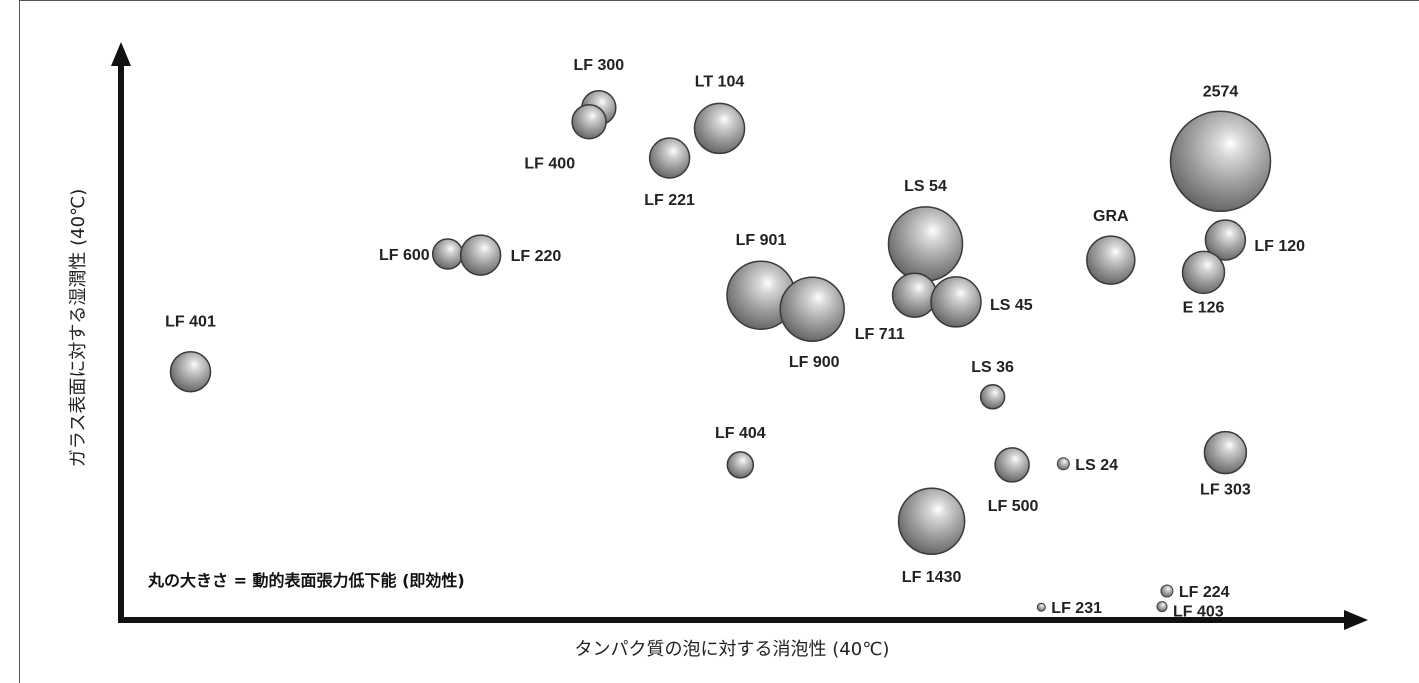 The image size is (1419, 683). What do you see at coordinates (306, 580) in the screenshot?
I see `bubble-size-note: 丸の大きさ = 動的表面張力低下能 (即効性)` at bounding box center [306, 580].